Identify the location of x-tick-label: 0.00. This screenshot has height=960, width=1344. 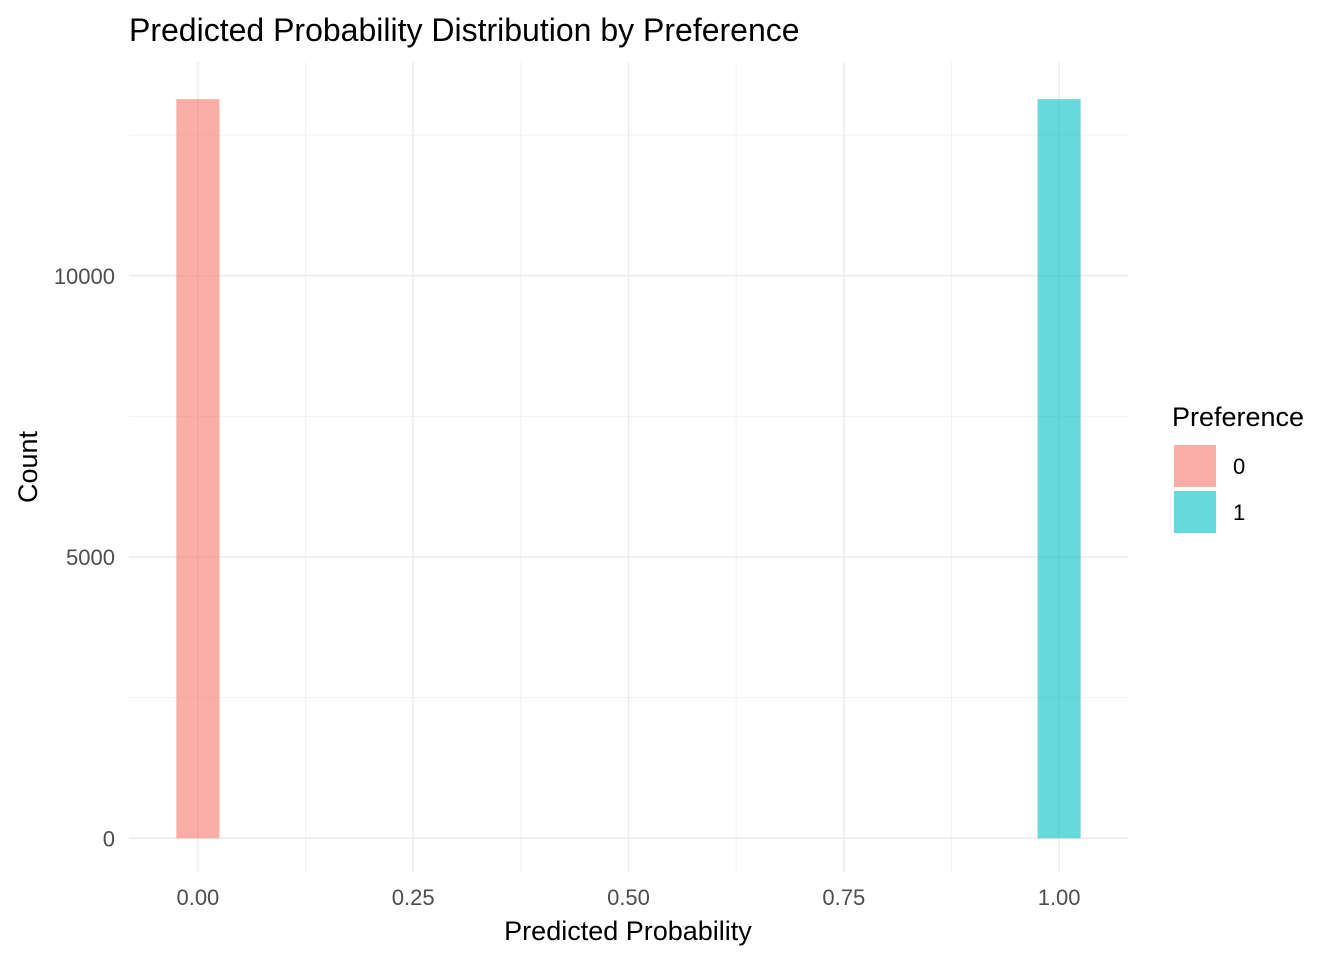
(197, 897).